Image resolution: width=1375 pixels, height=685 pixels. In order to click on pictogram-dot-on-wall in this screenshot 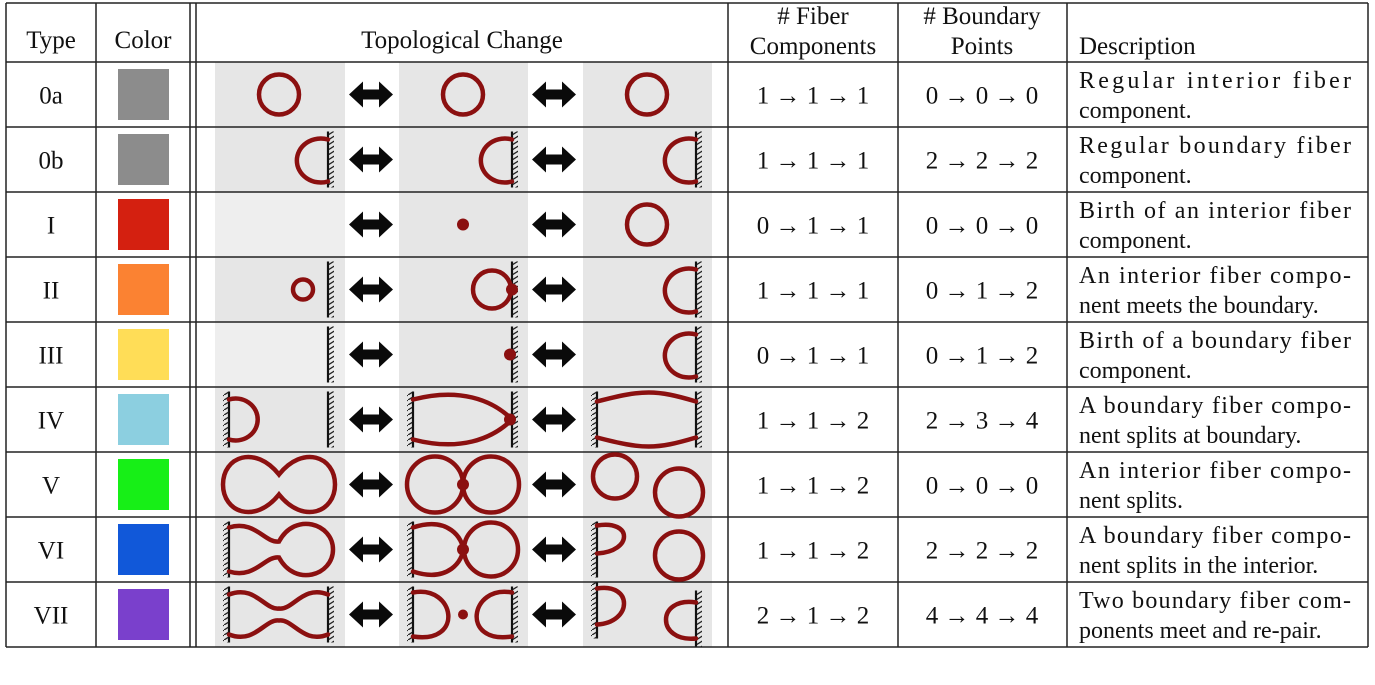, I will do `click(511, 354)`.